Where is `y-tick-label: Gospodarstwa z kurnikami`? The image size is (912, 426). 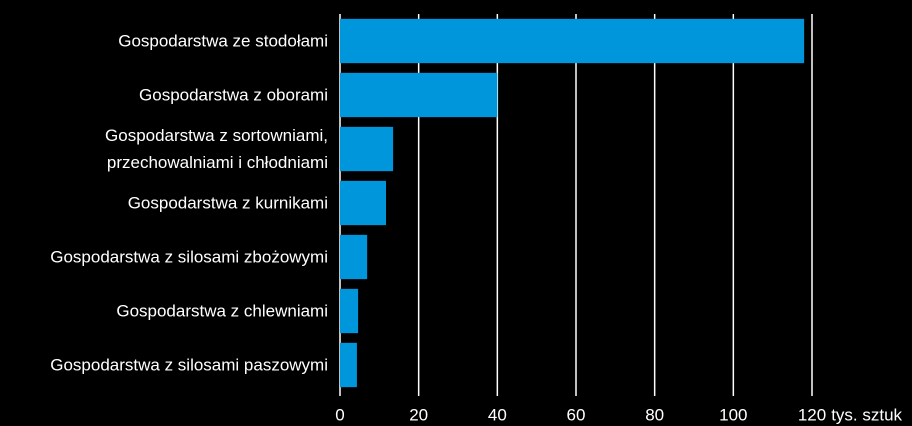 y-tick-label: Gospodarstwa z kurnikami is located at coordinates (227, 203).